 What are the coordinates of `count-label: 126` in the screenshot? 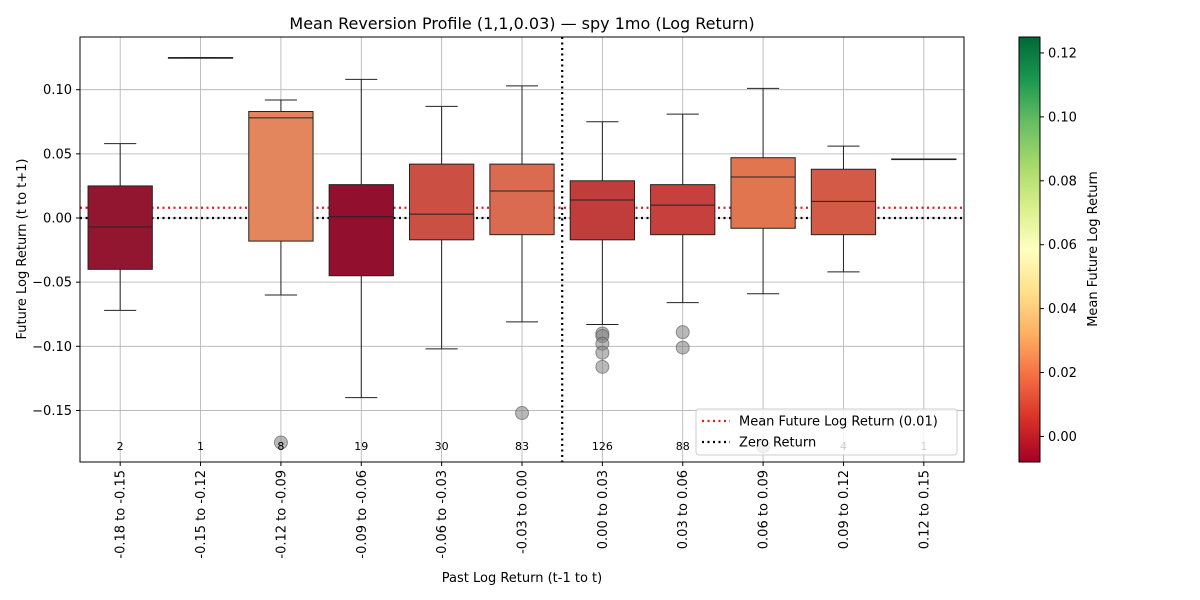 It's located at (602, 446).